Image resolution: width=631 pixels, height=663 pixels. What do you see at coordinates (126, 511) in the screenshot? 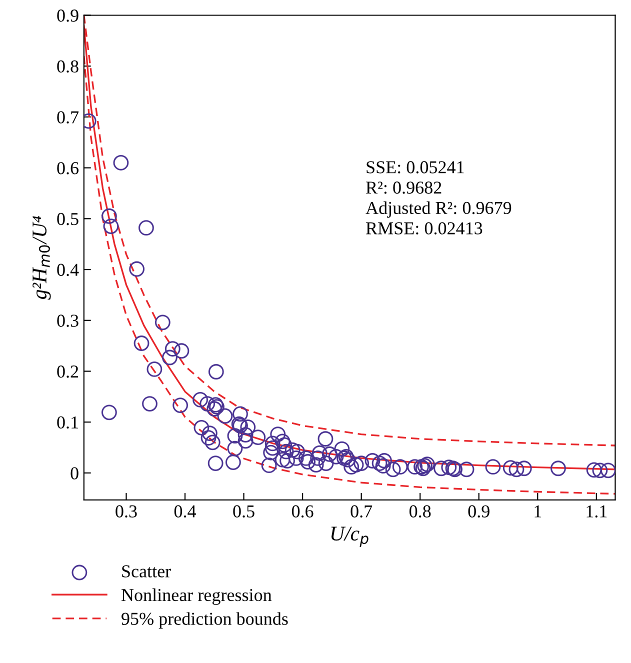
I see `x-tick-label: 0.3` at bounding box center [126, 511].